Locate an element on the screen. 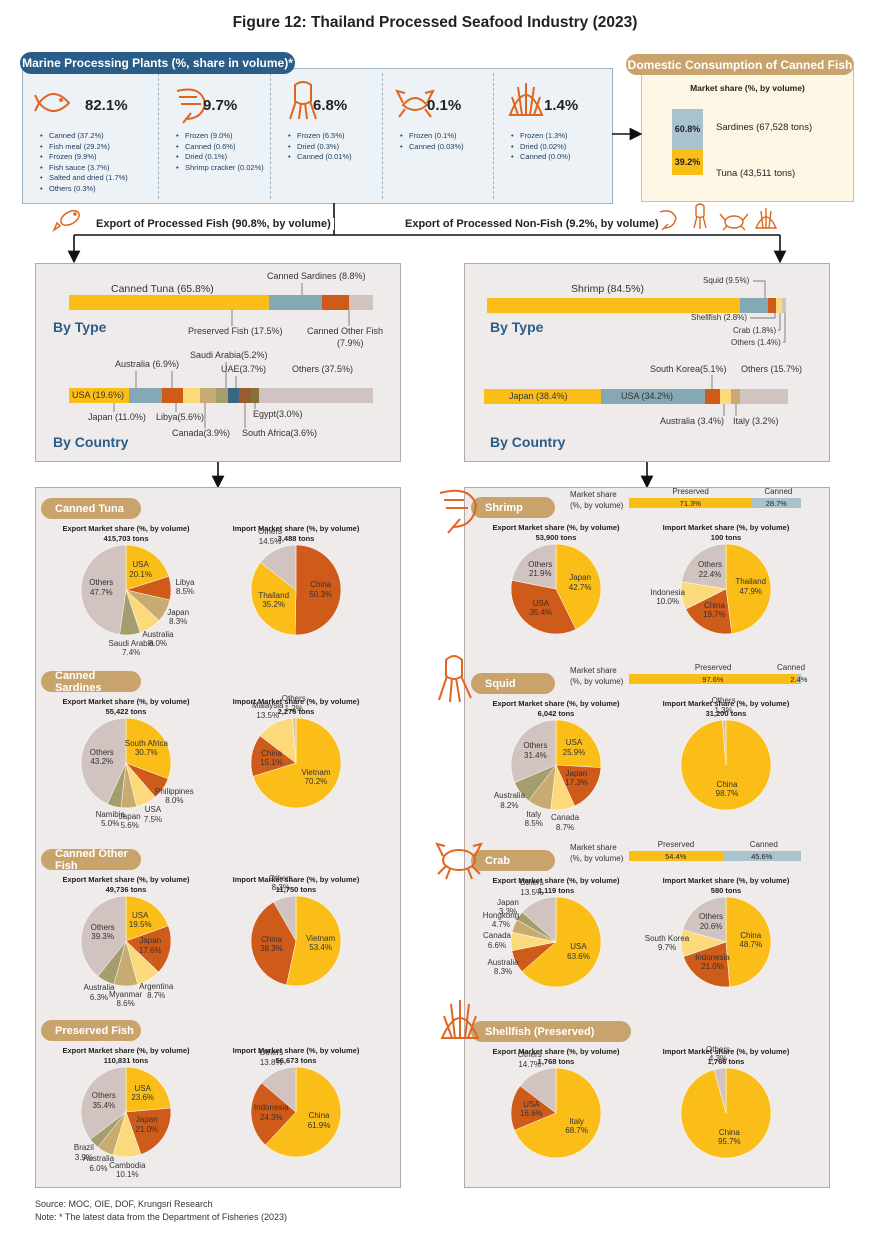 Image resolution: width=870 pixels, height=1237 pixels. pie-slice-indonesia is located at coordinates (273, 1114).